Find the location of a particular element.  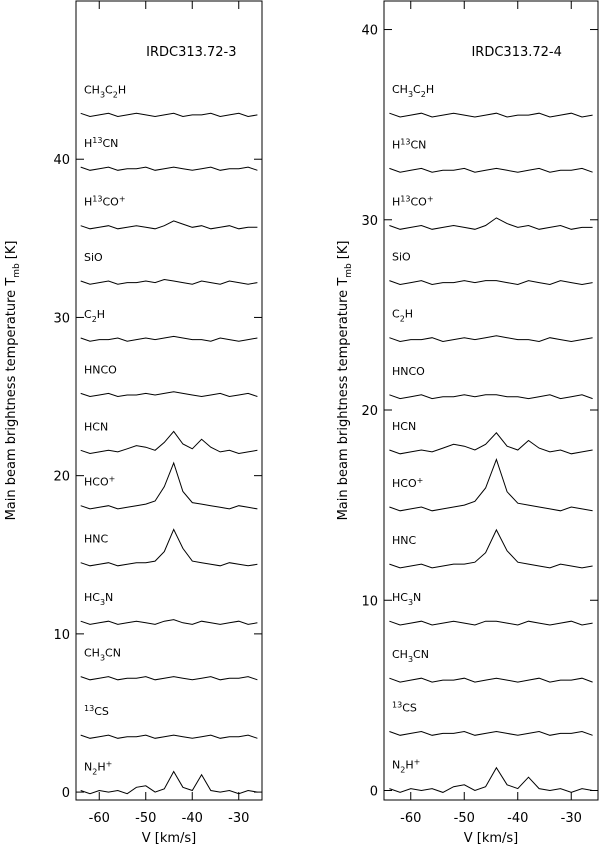

text-segment: HNCO is located at coordinates (408, 371).